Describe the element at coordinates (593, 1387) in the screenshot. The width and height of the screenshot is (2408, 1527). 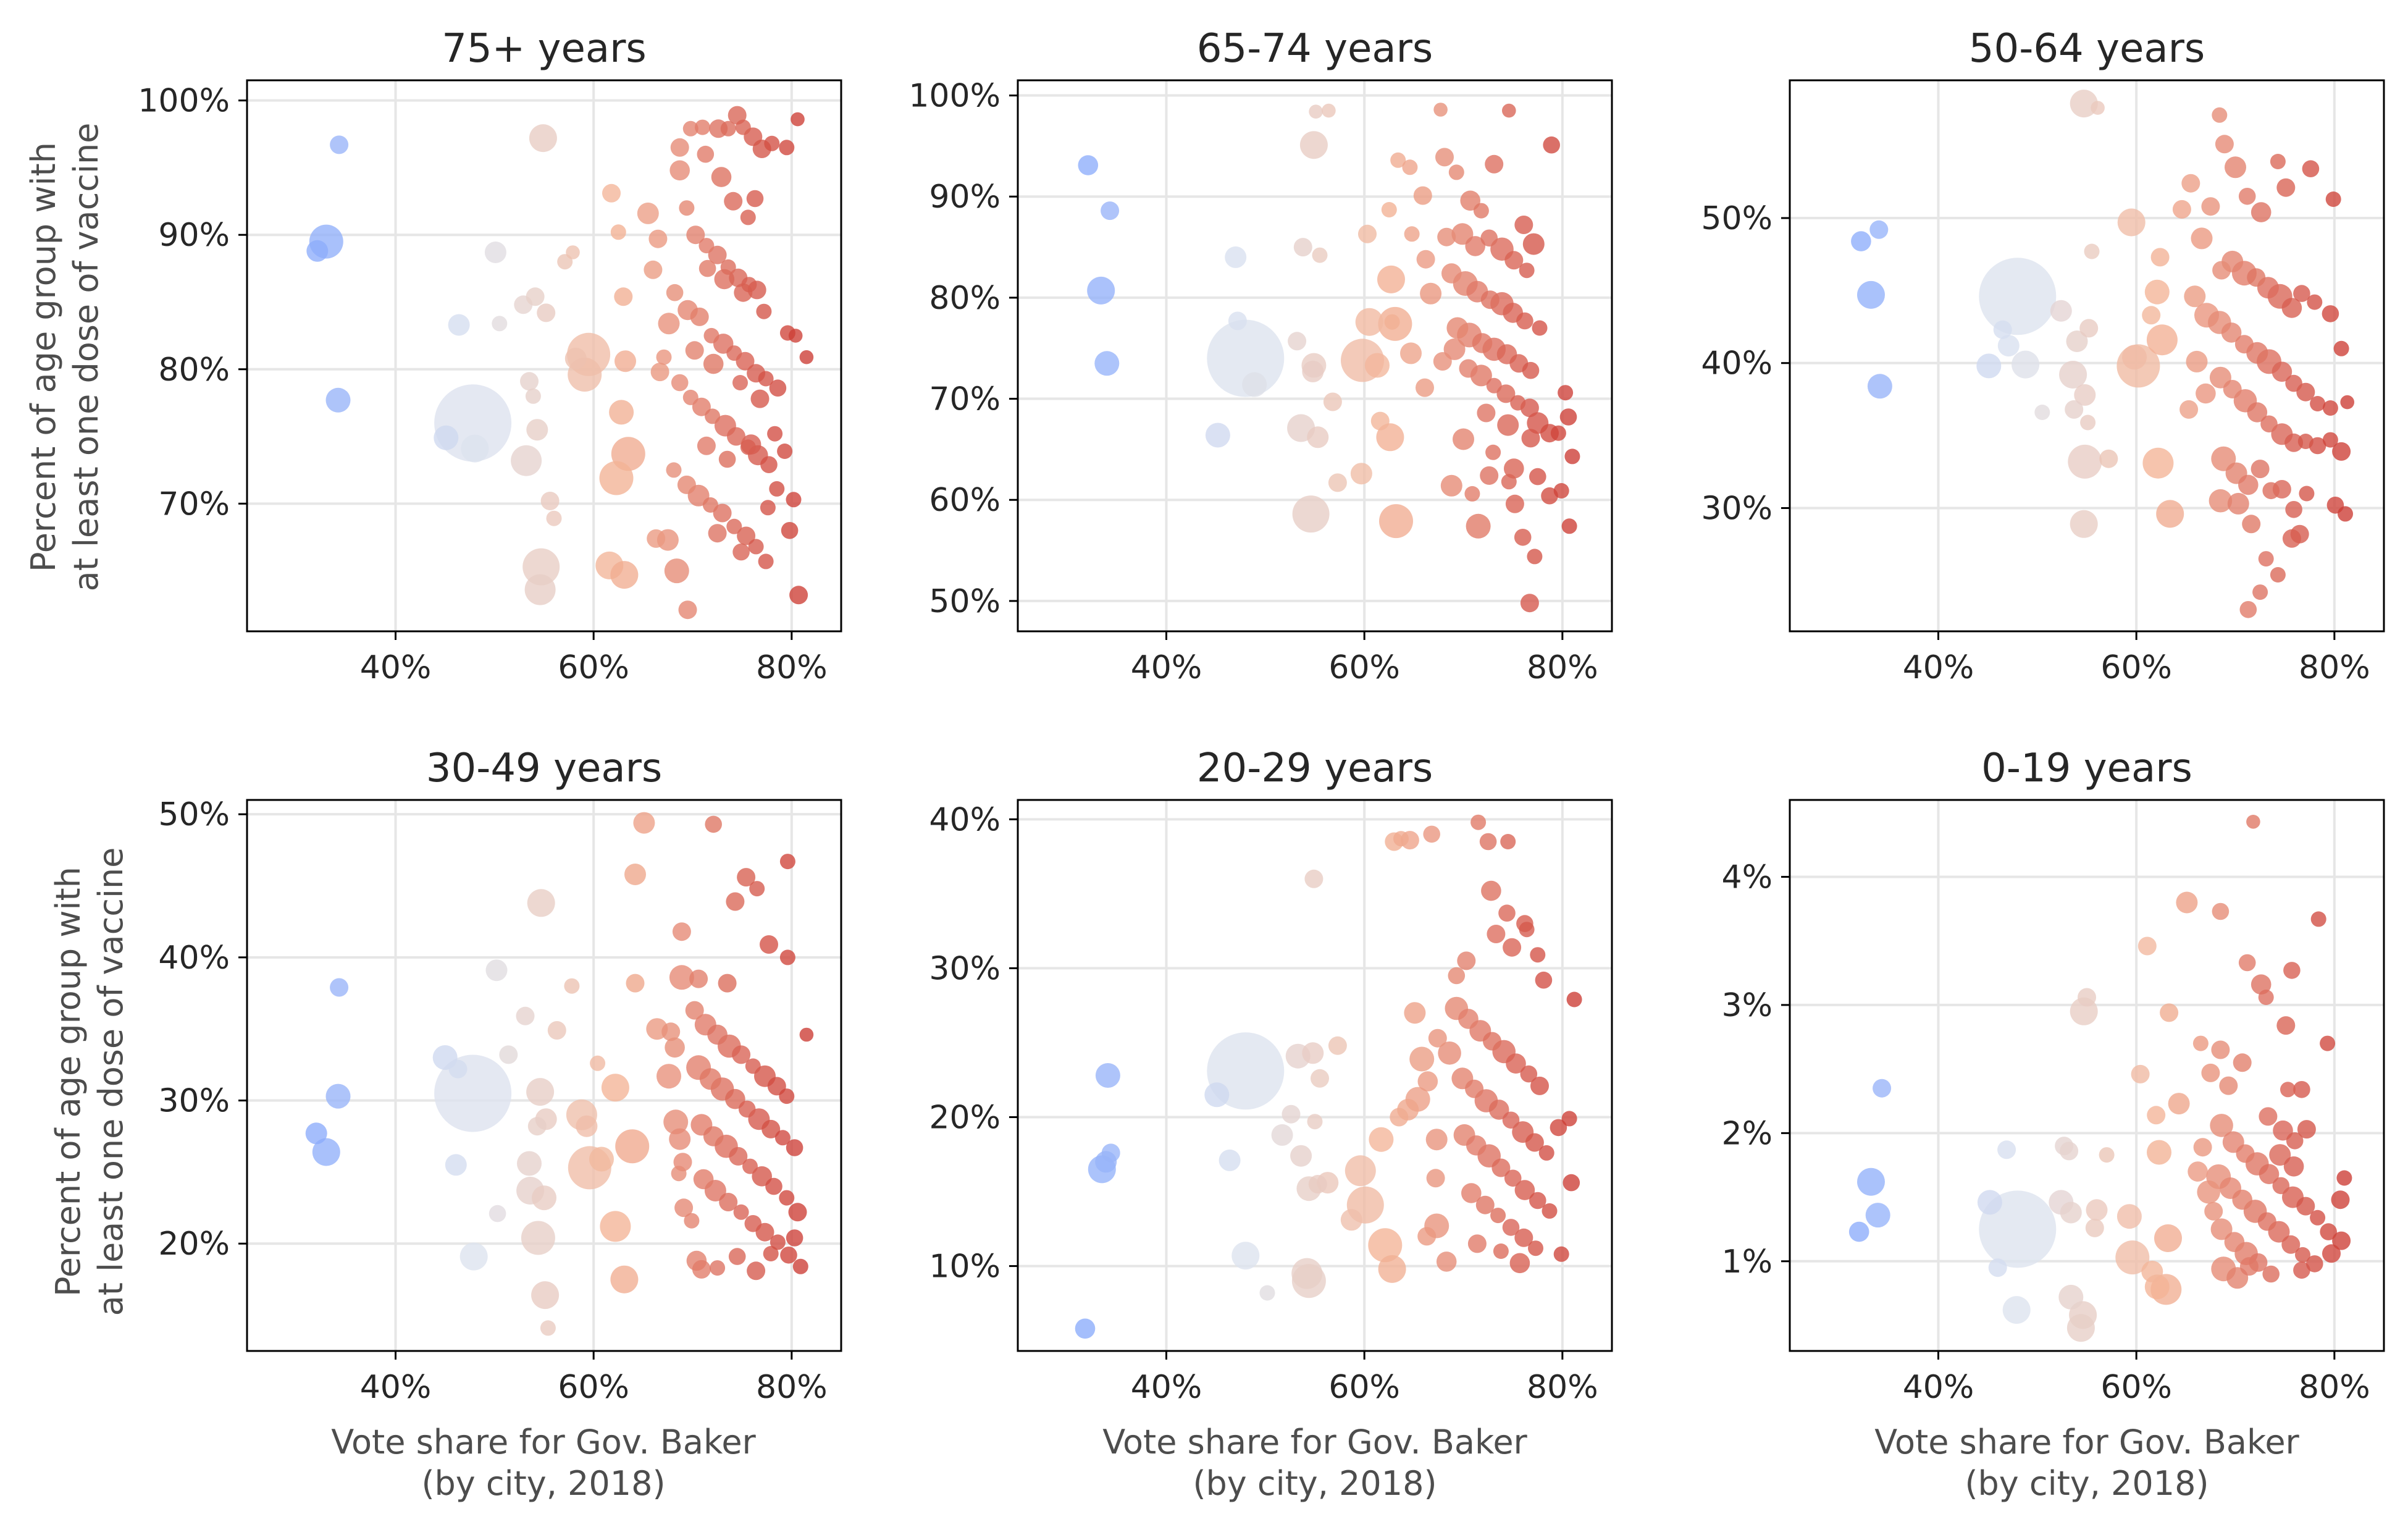
I see `x-tick-label: 60%` at that location.